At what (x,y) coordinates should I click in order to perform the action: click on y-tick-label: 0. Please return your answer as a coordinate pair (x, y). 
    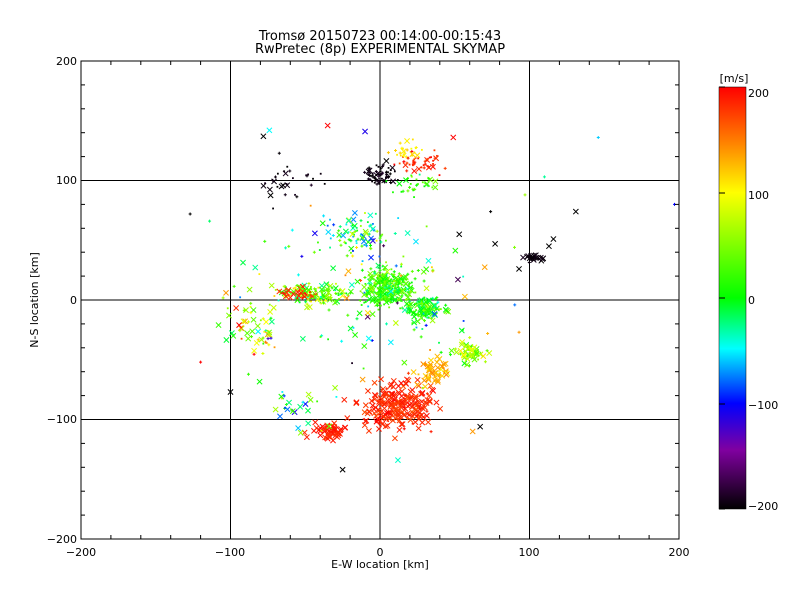
    Looking at the image, I should click on (73, 300).